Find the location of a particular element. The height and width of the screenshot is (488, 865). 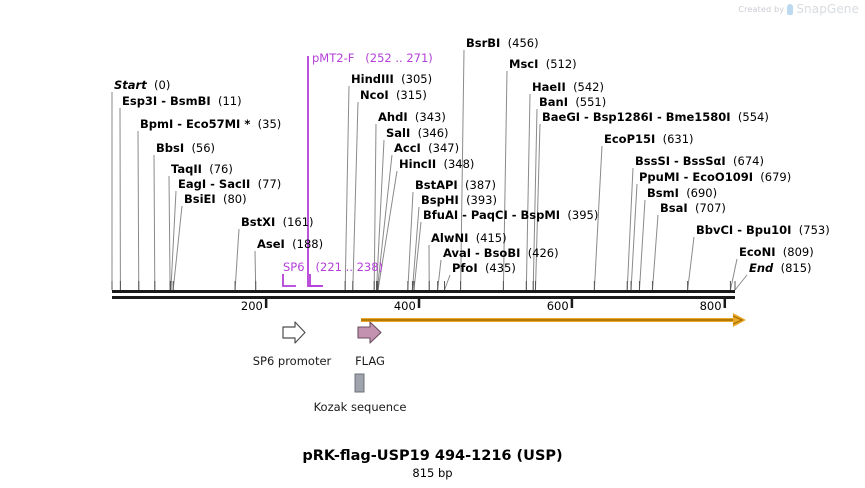

site-position: (679) is located at coordinates (776, 177).